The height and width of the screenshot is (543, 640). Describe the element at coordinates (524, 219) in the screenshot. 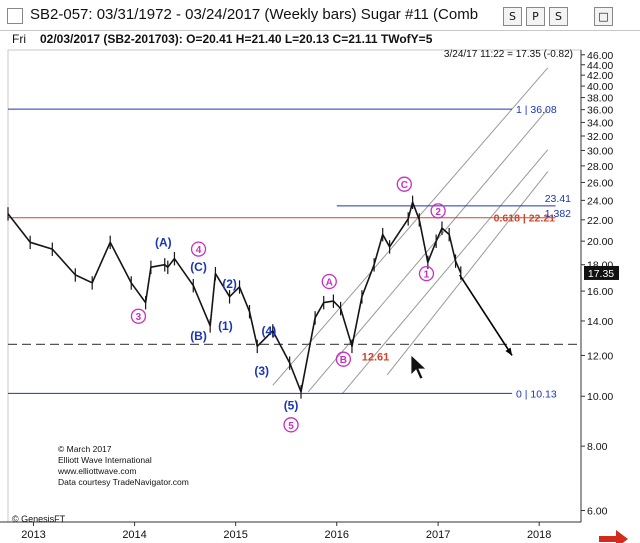

I see `level-label: 0.618 | 22.21` at that location.